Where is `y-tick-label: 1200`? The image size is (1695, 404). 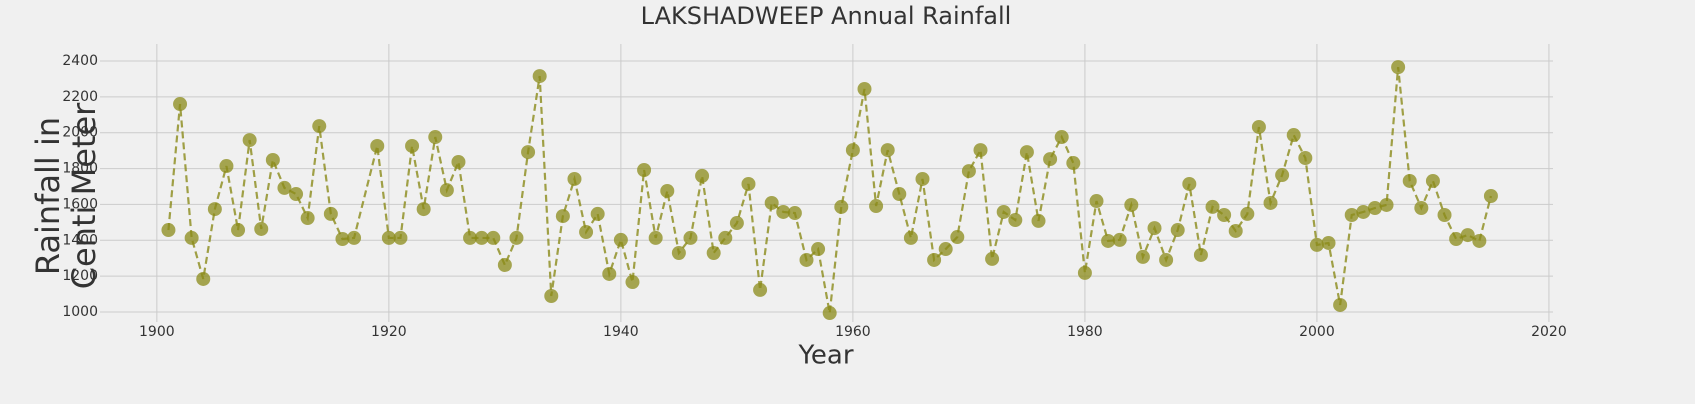
y-tick-label: 1200 is located at coordinates (80, 276).